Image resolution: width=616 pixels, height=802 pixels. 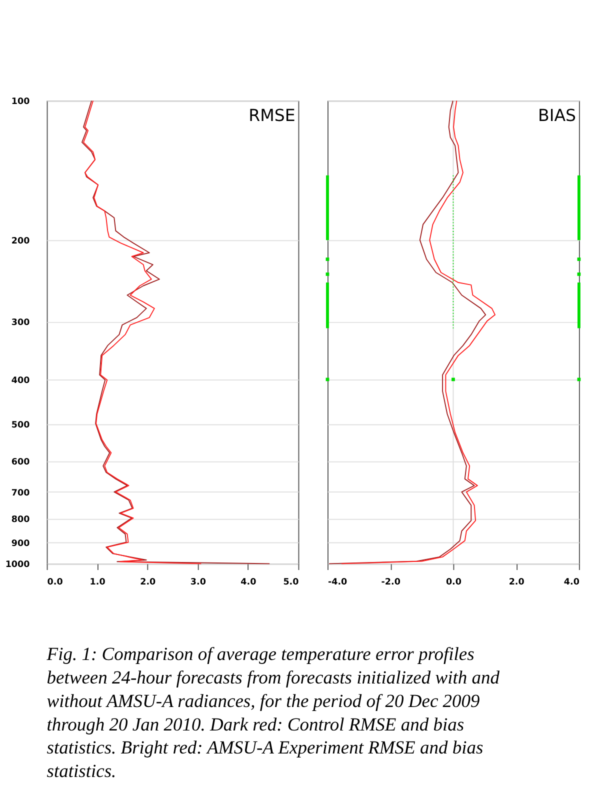 What do you see at coordinates (338, 583) in the screenshot?
I see `x-tick-label: -4.0` at bounding box center [338, 583].